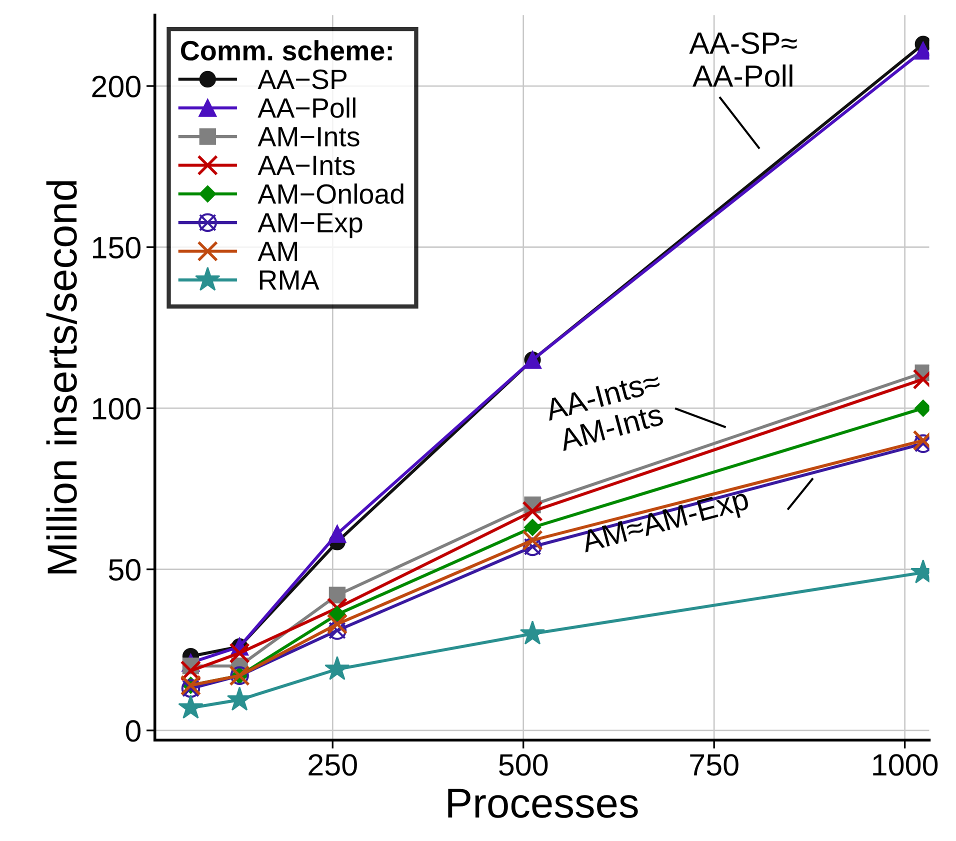 The height and width of the screenshot is (841, 956). What do you see at coordinates (543, 803) in the screenshot?
I see `x-axis-title: Processes` at bounding box center [543, 803].